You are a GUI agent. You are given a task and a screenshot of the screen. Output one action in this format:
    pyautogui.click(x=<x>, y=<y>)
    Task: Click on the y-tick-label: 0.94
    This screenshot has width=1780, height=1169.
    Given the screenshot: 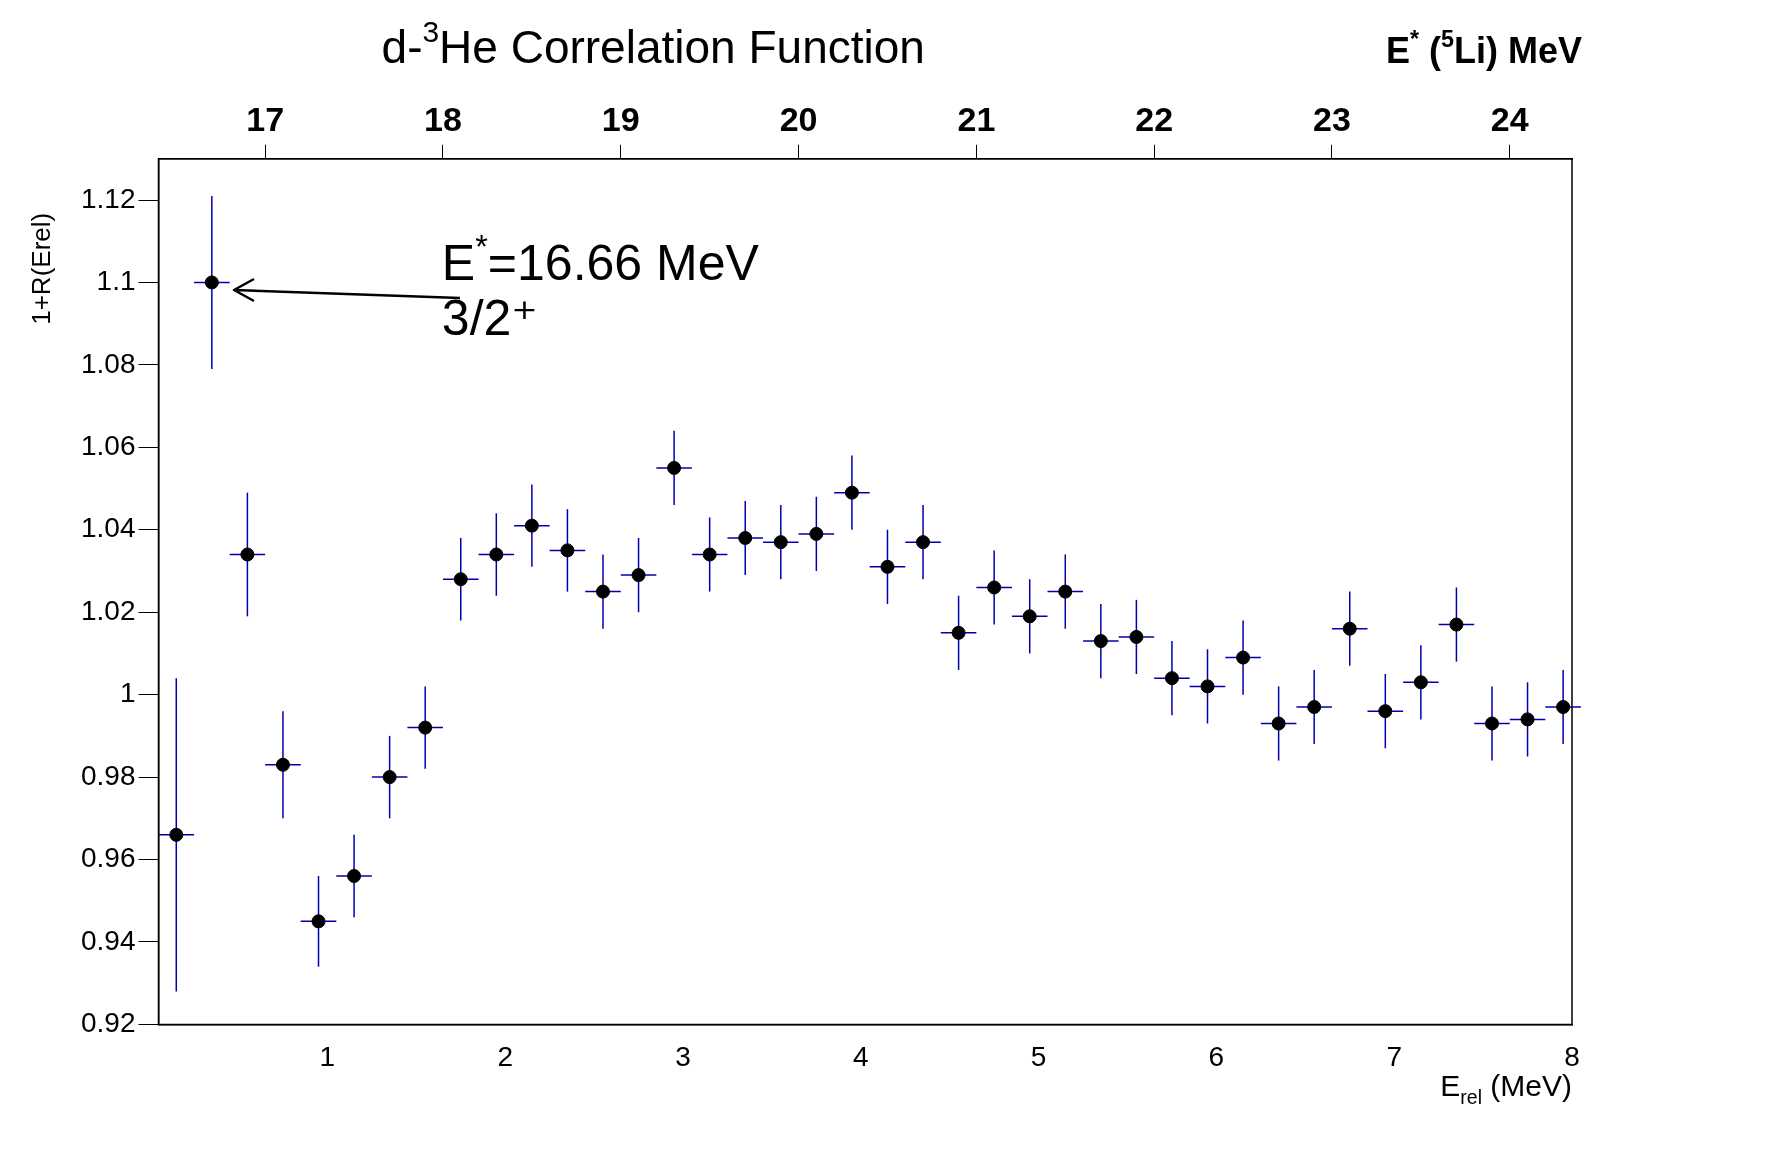 What is the action you would take?
    pyautogui.click(x=108, y=940)
    